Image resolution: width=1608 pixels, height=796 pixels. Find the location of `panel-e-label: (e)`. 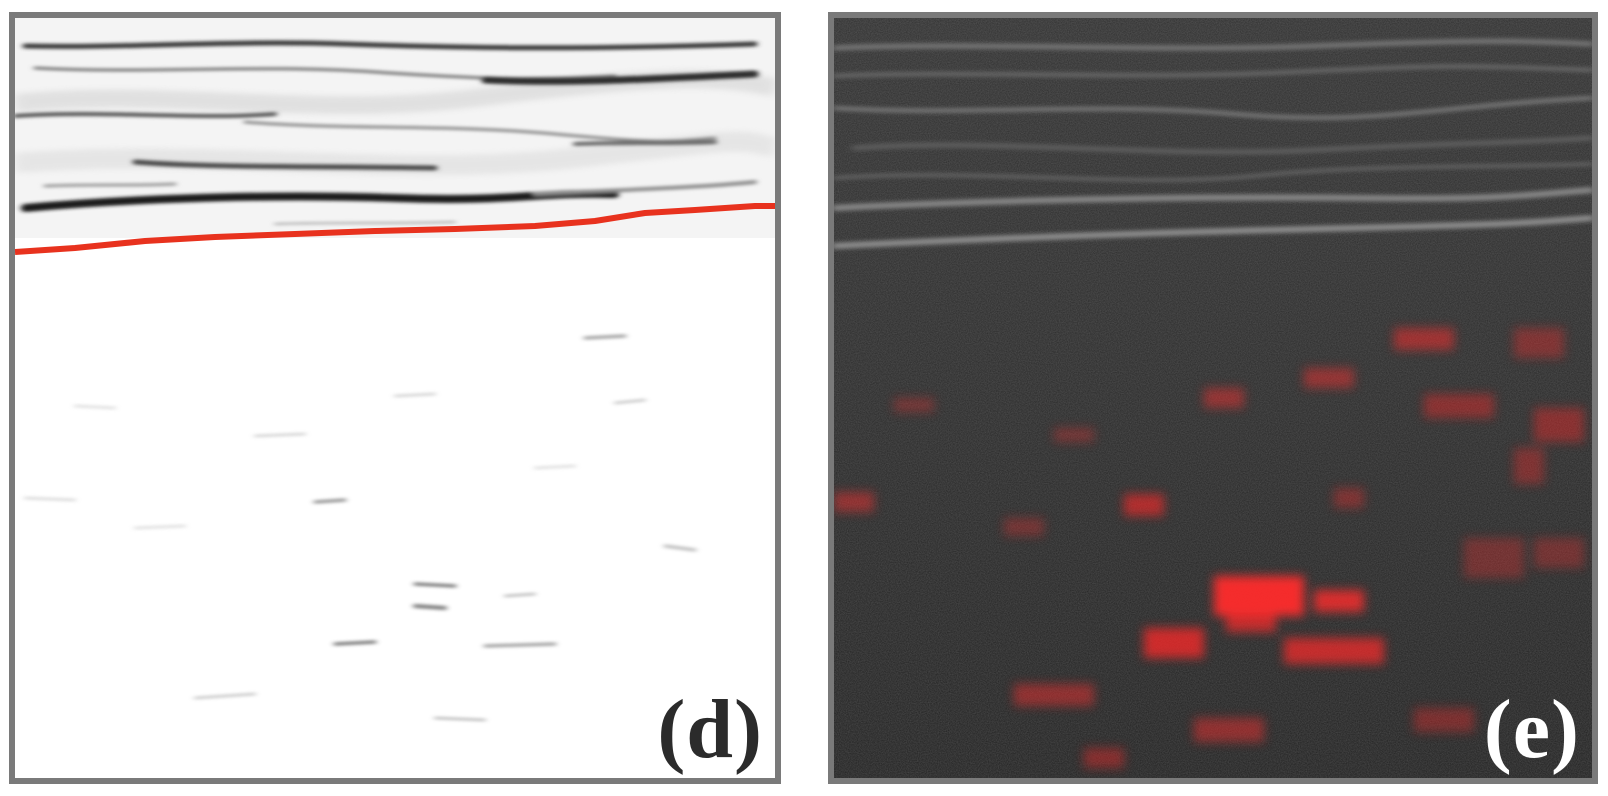

panel-e-label: (e) is located at coordinates (1531, 729).